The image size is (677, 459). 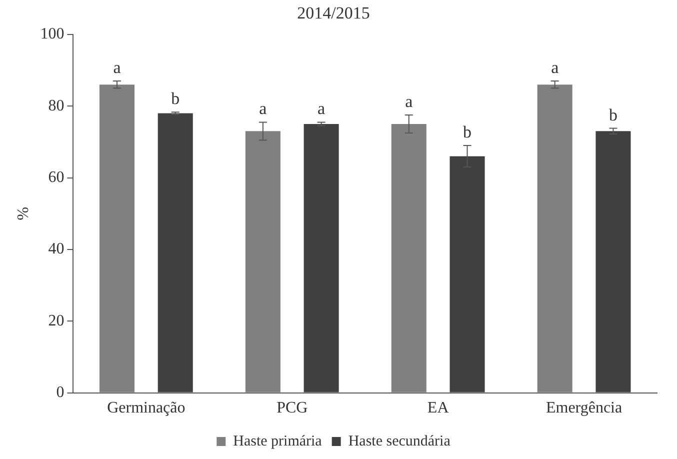 What do you see at coordinates (56, 177) in the screenshot?
I see `y-tick-label: 60` at bounding box center [56, 177].